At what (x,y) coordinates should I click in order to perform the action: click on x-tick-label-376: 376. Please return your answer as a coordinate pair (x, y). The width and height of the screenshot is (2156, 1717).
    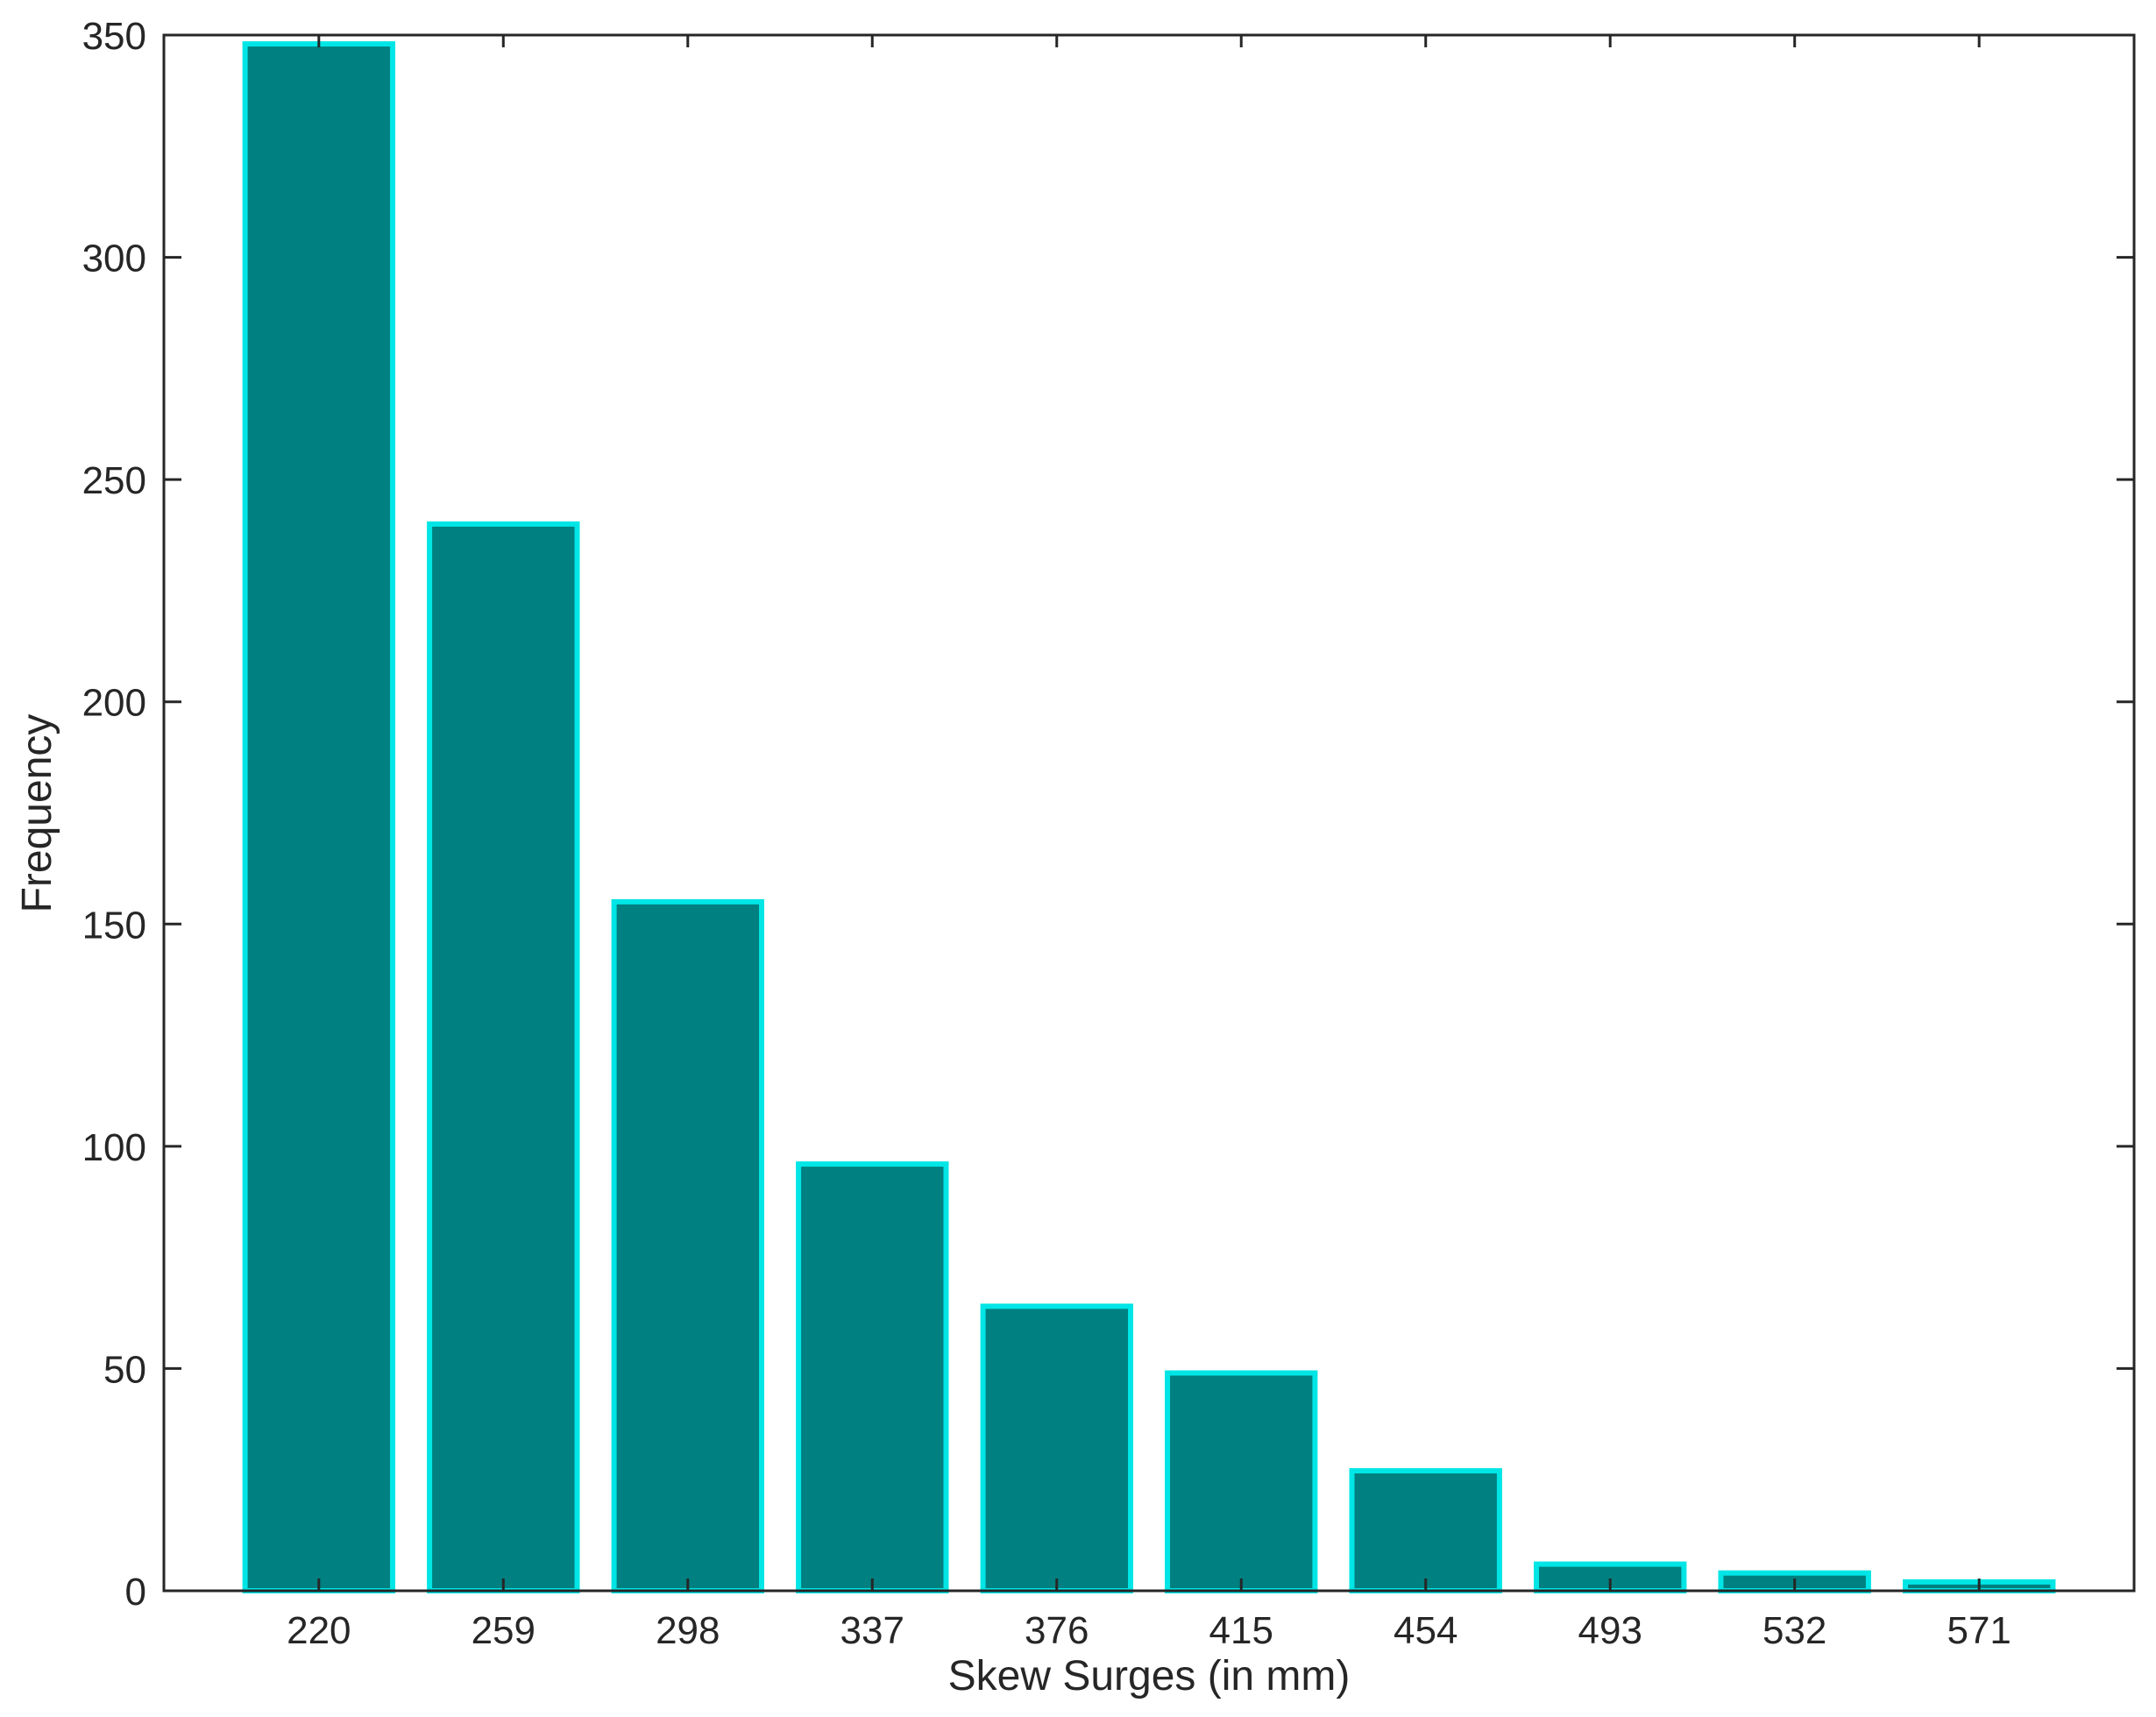
    Looking at the image, I should click on (1057, 1630).